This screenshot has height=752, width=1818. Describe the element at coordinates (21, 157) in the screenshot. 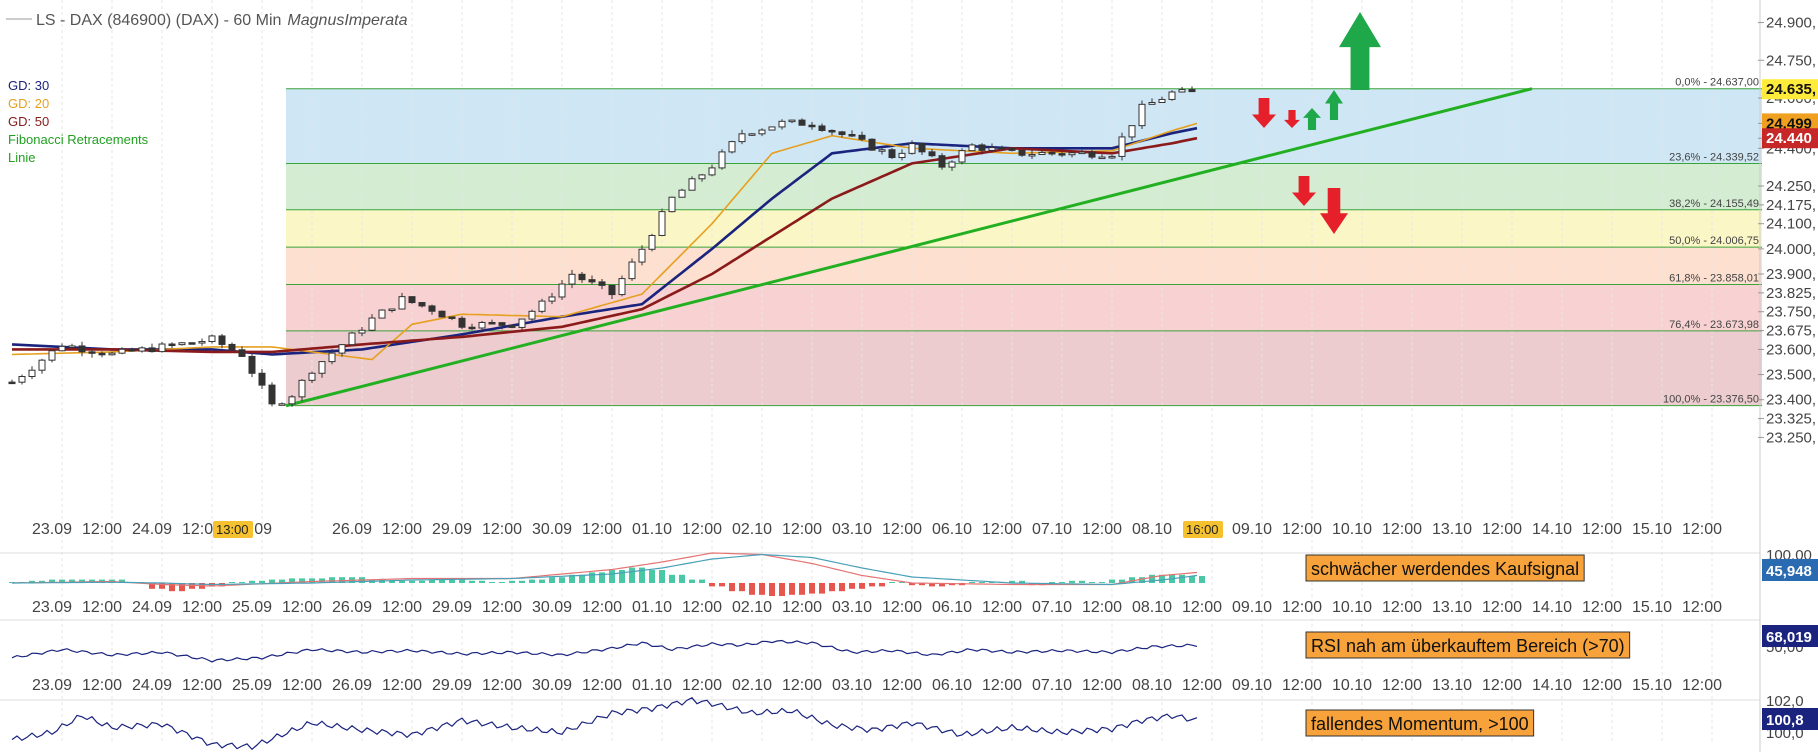

I see `legend-item-4: Linie` at that location.